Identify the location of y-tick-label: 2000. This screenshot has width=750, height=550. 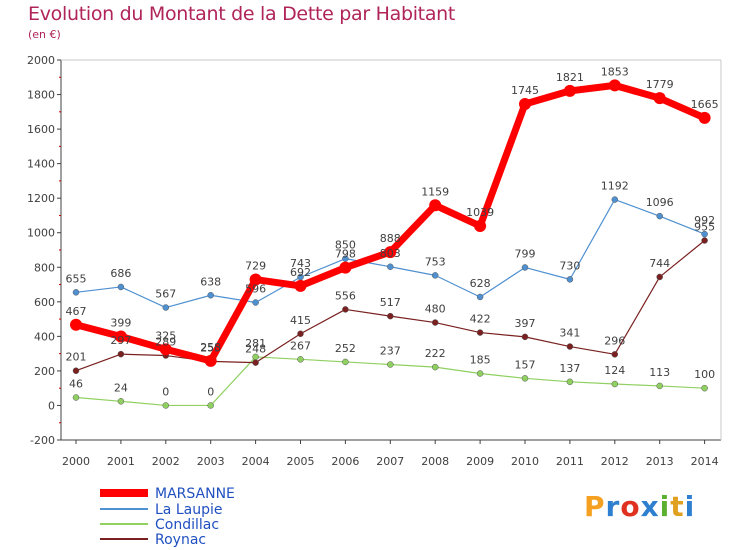
(41, 60).